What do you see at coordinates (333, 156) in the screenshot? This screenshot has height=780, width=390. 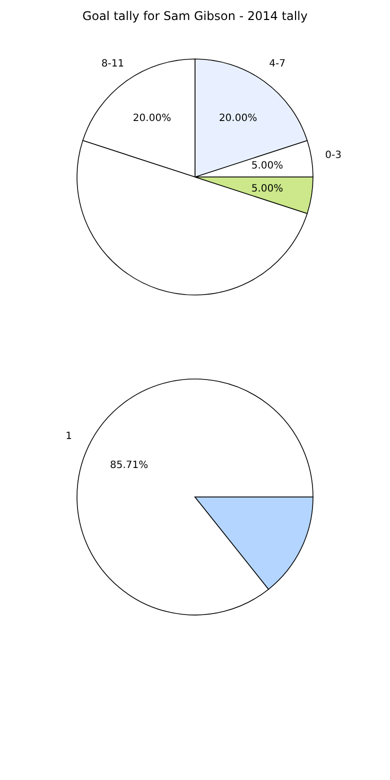 I see `slice-label: 0-3` at bounding box center [333, 156].